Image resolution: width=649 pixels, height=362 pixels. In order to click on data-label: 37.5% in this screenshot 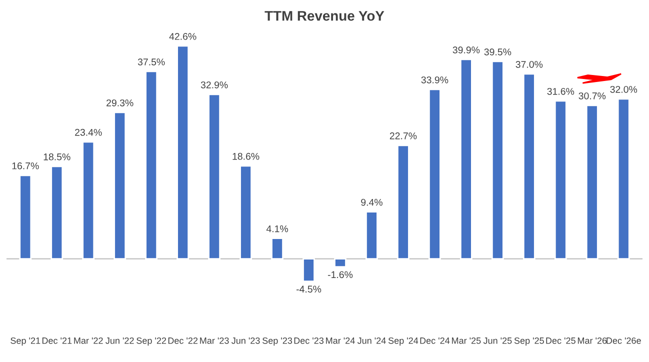, I will do `click(151, 62)`.